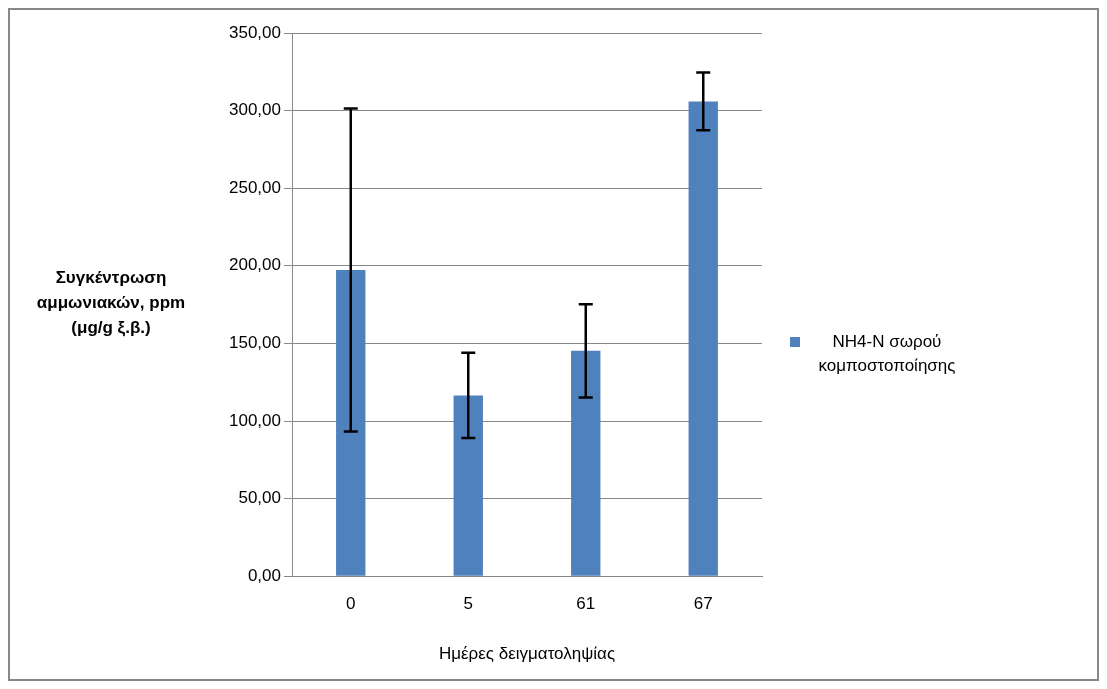 The width and height of the screenshot is (1107, 689). I want to click on y-tick-label: 100,00, so click(255, 420).